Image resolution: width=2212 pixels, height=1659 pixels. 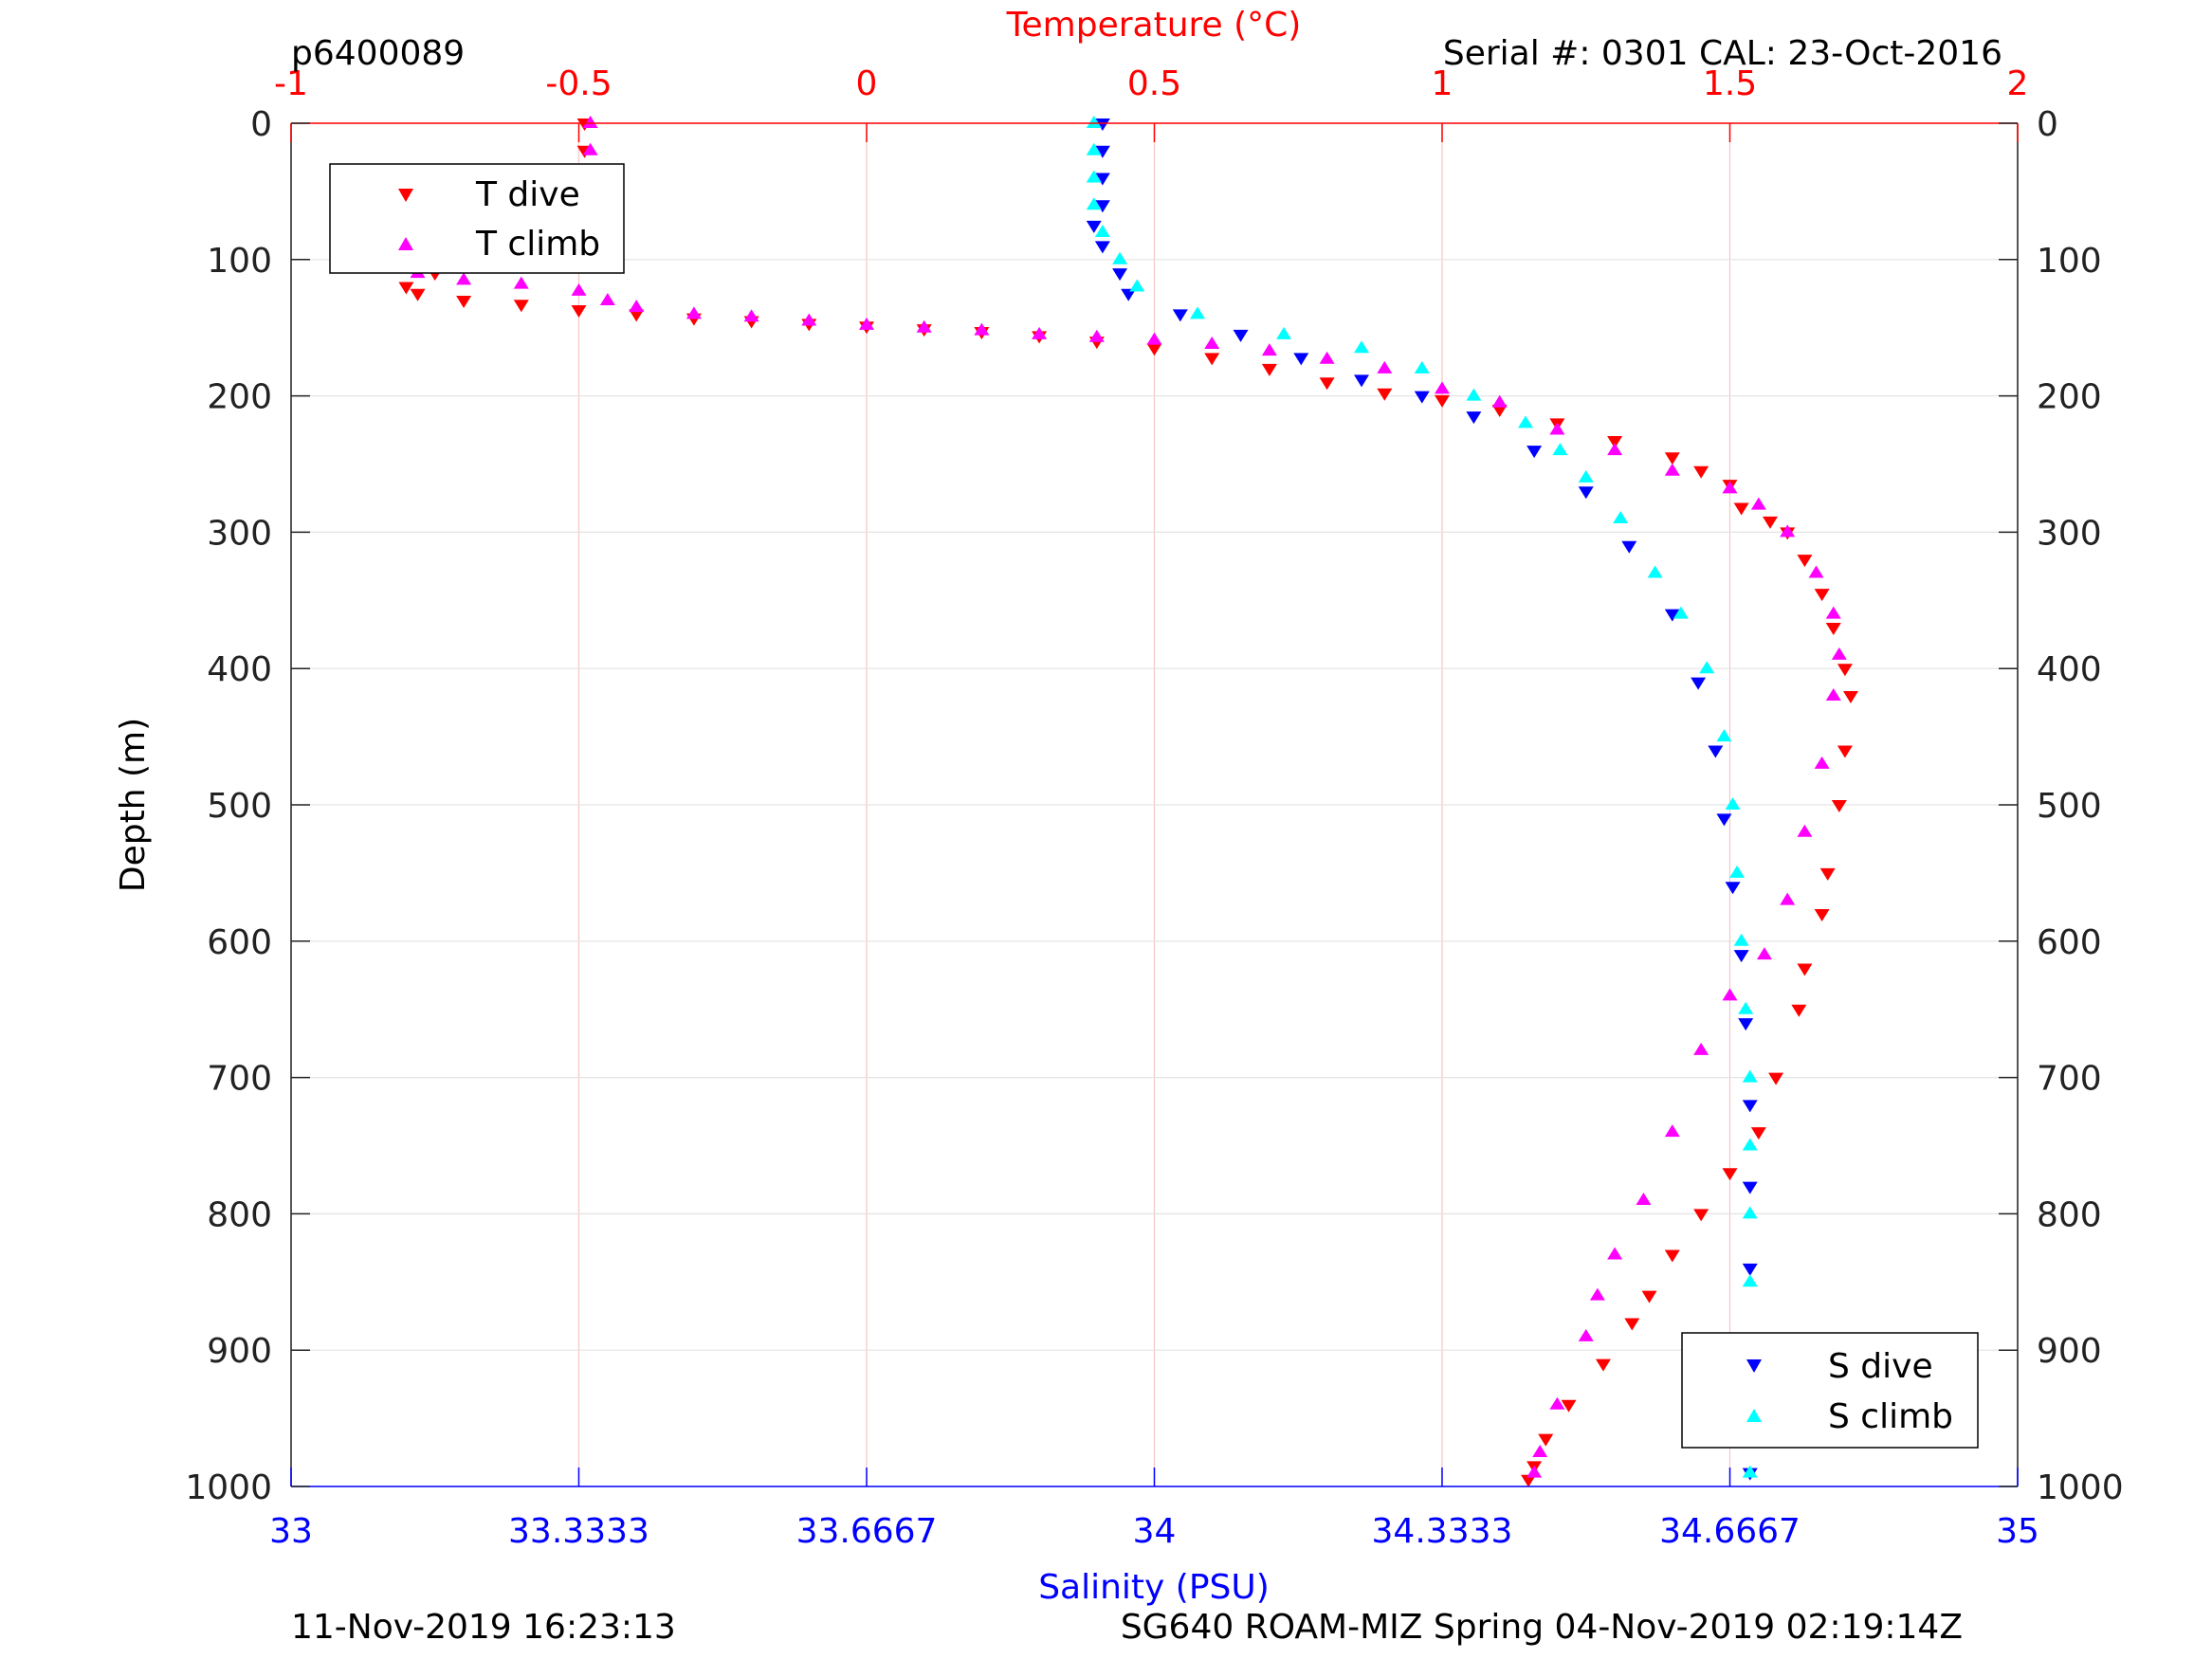 What do you see at coordinates (1880, 1366) in the screenshot?
I see `legend-s-dive-label: S dive` at bounding box center [1880, 1366].